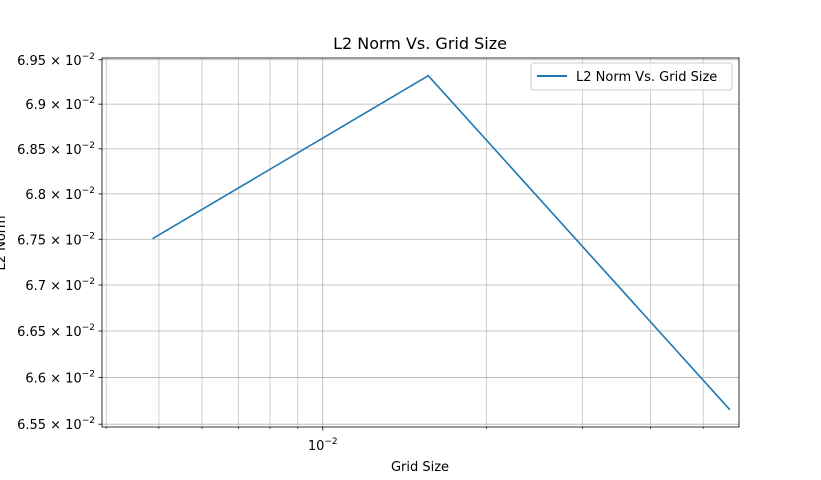 Image resolution: width=821 pixels, height=480 pixels. Describe the element at coordinates (60, 194) in the screenshot. I see `y-tick-label: 6.8 × 10⁻²` at that location.